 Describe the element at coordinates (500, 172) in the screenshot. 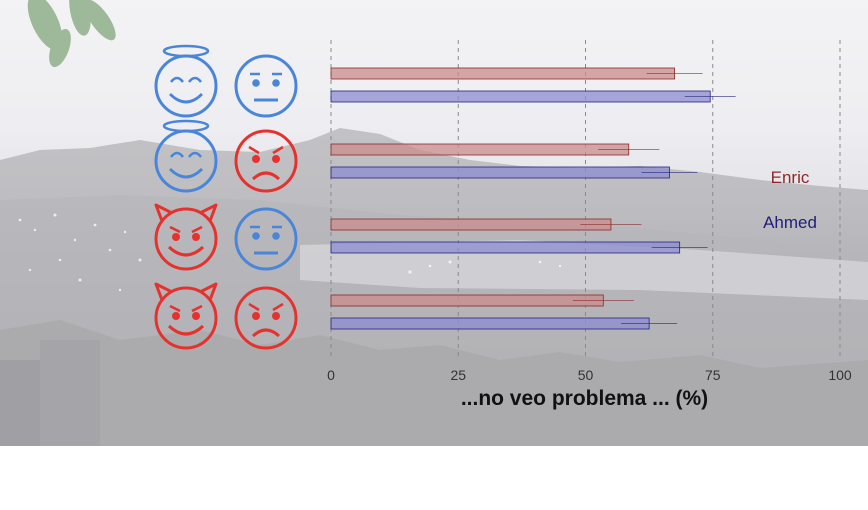

I see `bar-ahmed-angel-angry` at that location.